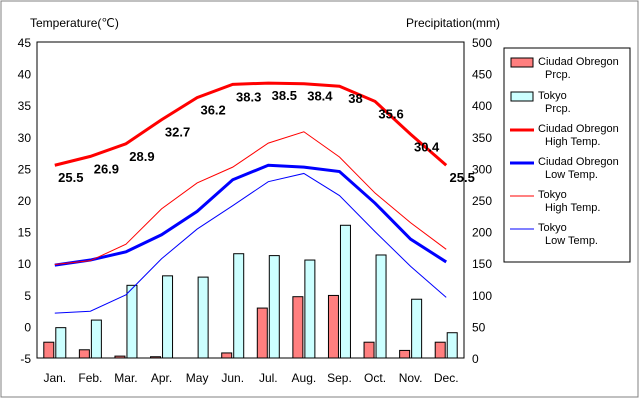 The image size is (640, 400). Describe the element at coordinates (475, 359) in the screenshot. I see `right-tick-label: 0` at that location.